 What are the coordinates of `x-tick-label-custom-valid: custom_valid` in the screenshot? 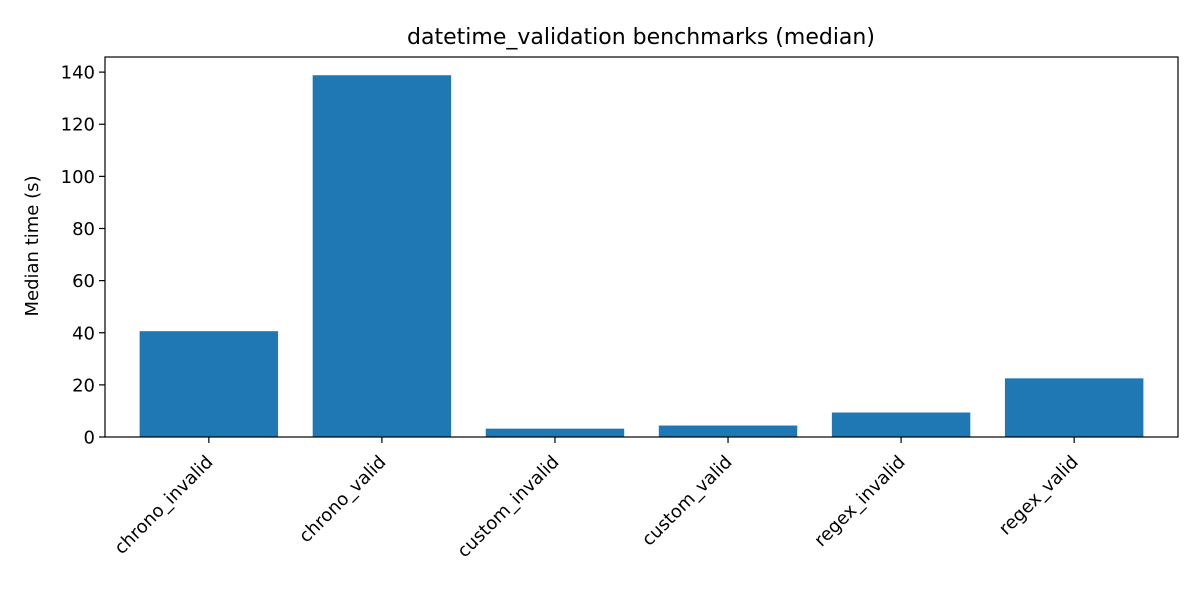 It's located at (687, 501).